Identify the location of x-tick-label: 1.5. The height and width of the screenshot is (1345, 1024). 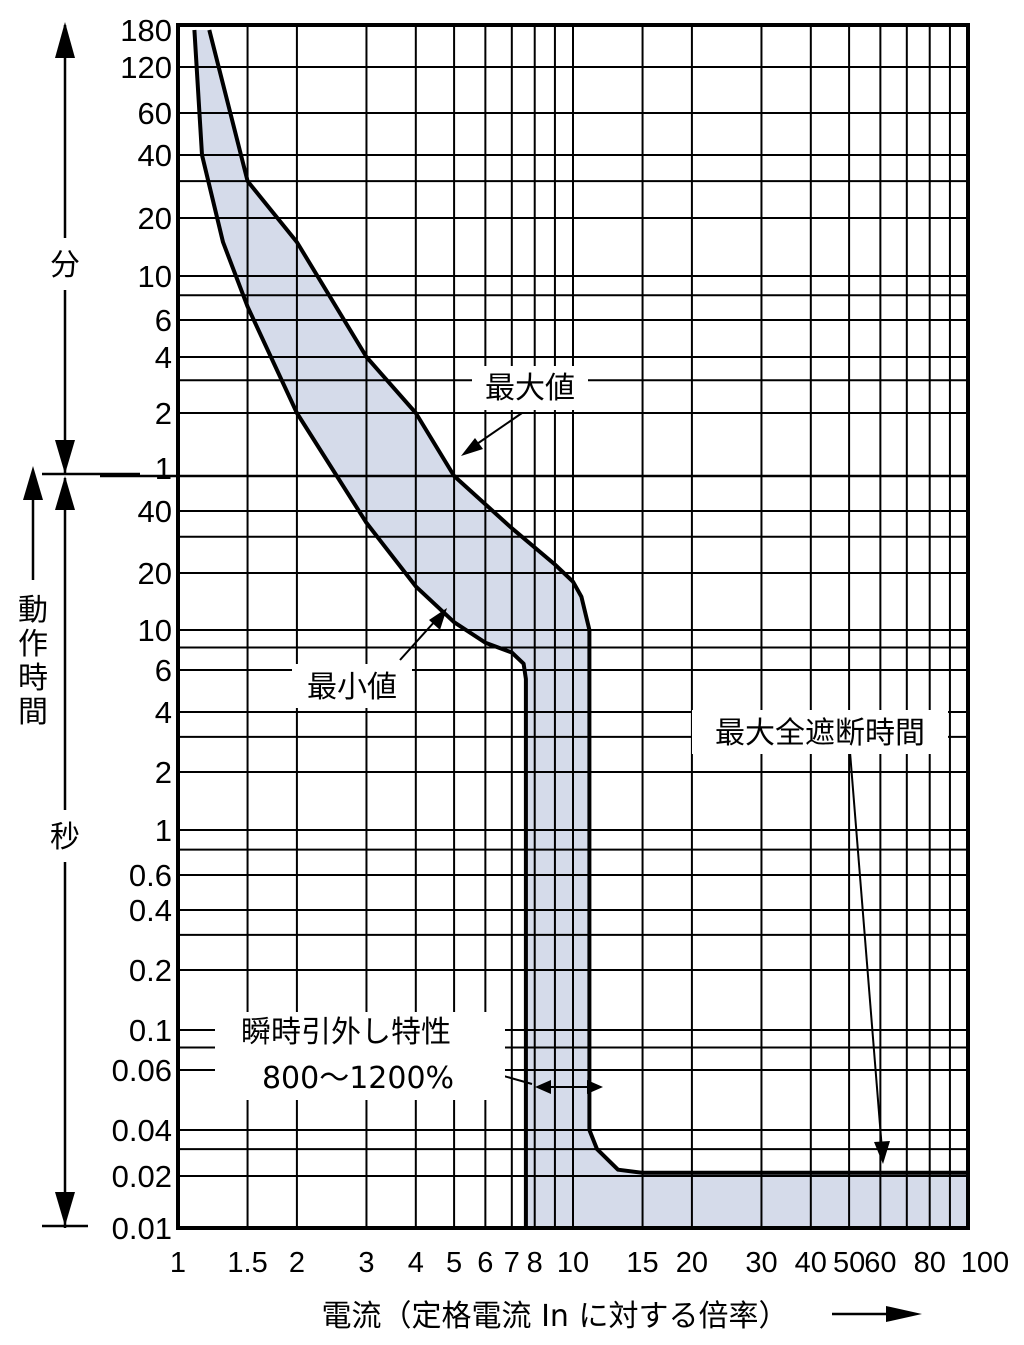
(247, 1263).